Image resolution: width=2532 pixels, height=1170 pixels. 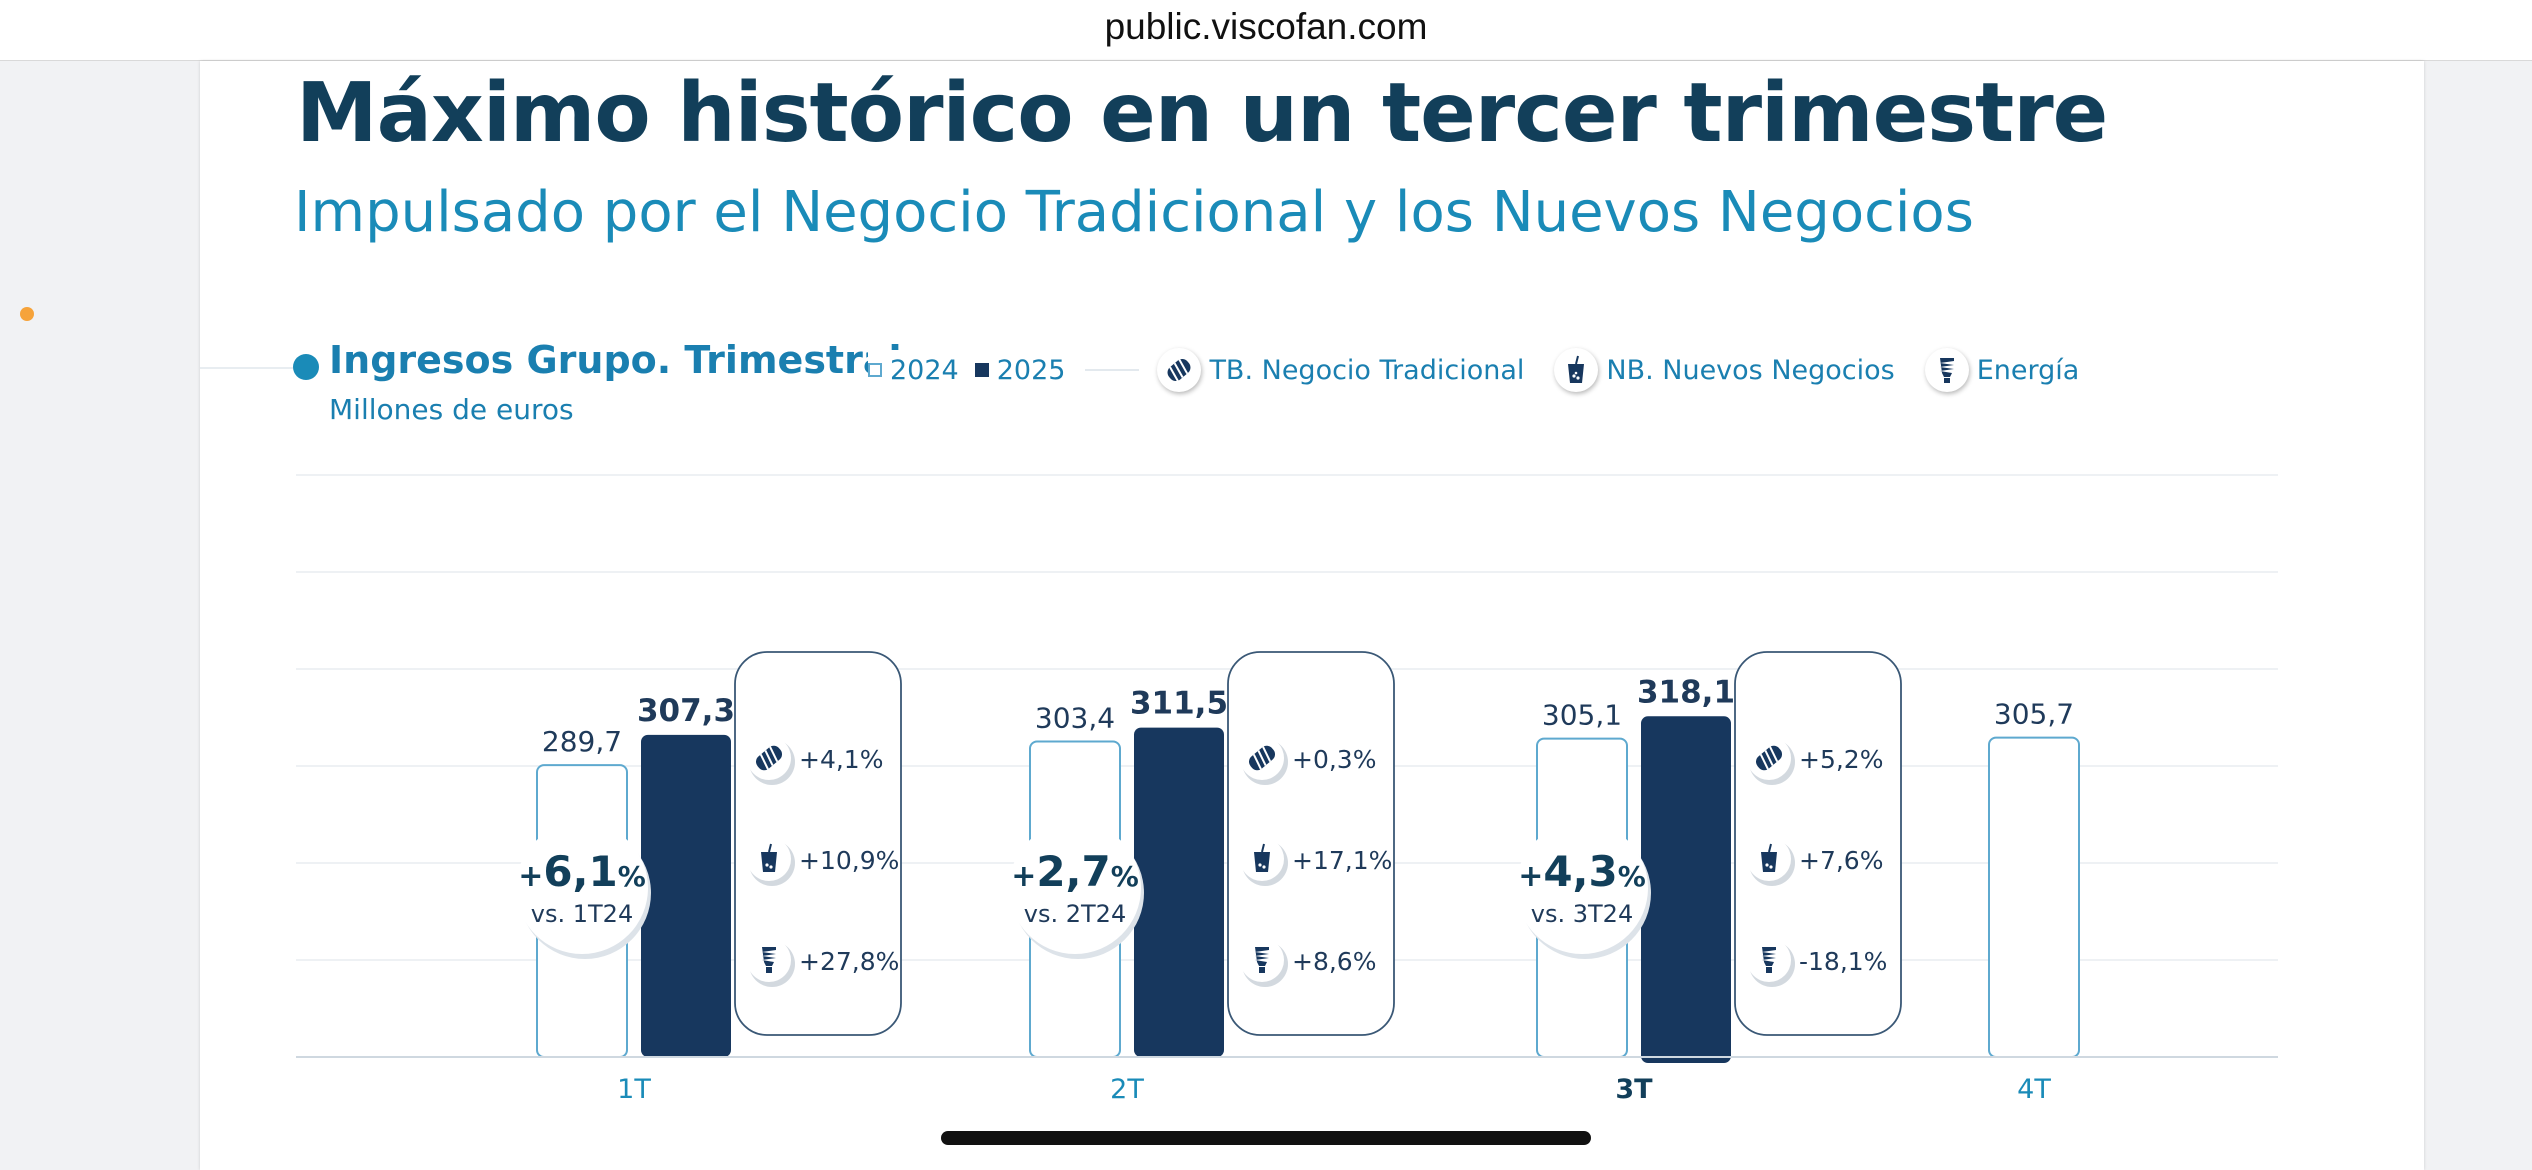 I want to click on url-text: public.viscofan.com, so click(x=1266, y=26).